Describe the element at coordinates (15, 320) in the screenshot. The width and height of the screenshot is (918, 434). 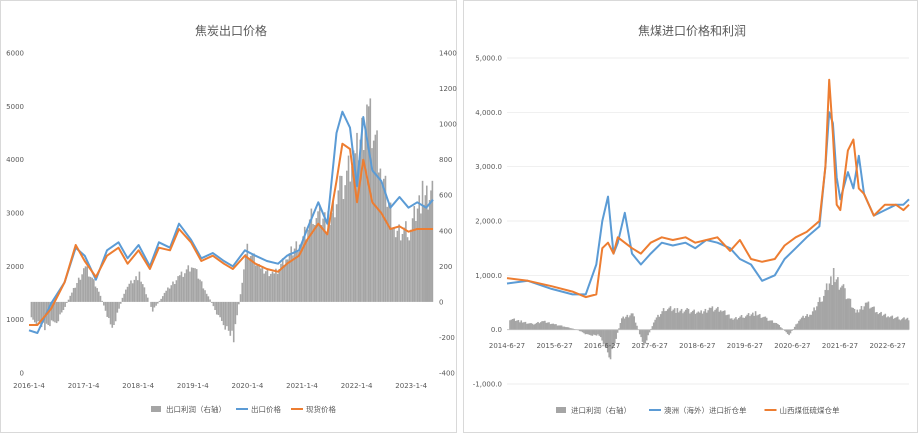
I see `y-tick-label: 1000` at that location.